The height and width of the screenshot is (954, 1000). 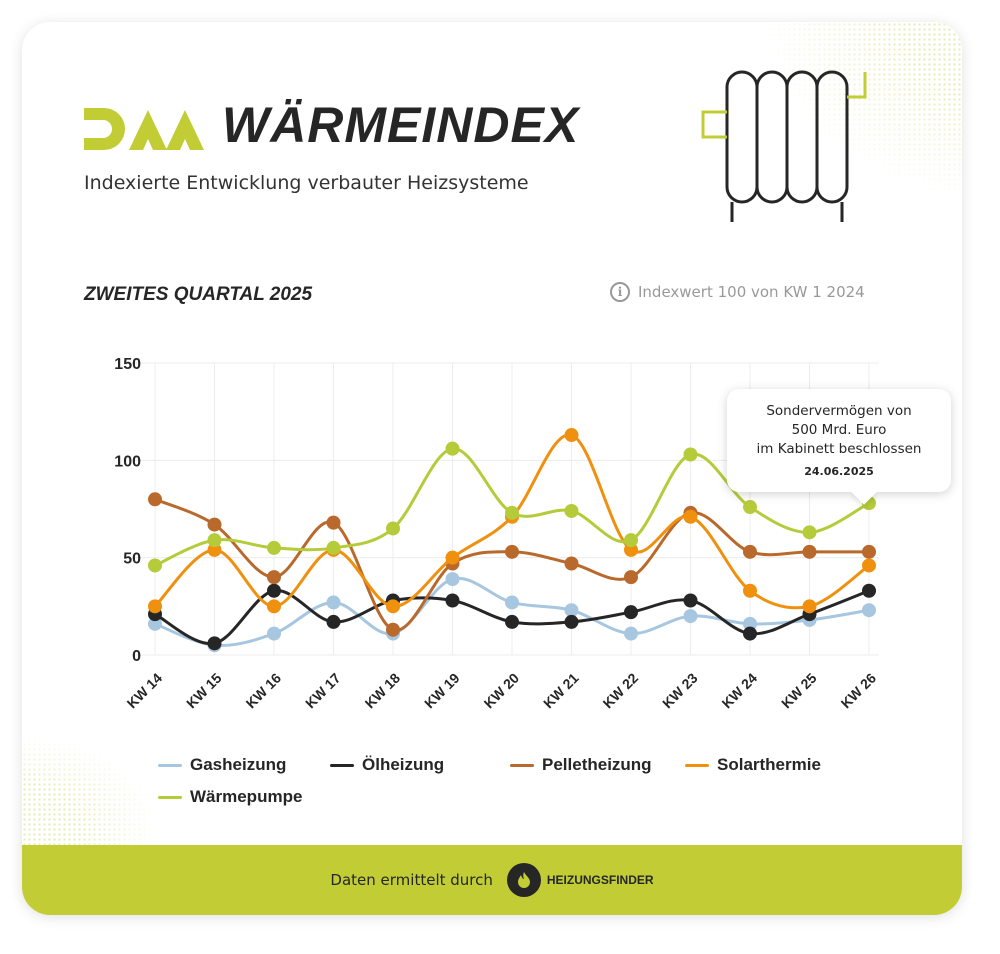 What do you see at coordinates (127, 461) in the screenshot?
I see `y-tick-label: 100` at bounding box center [127, 461].